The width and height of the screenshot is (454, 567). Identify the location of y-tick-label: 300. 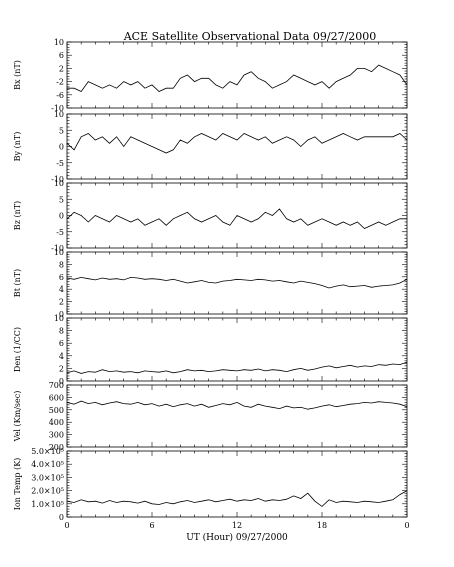
(56, 435).